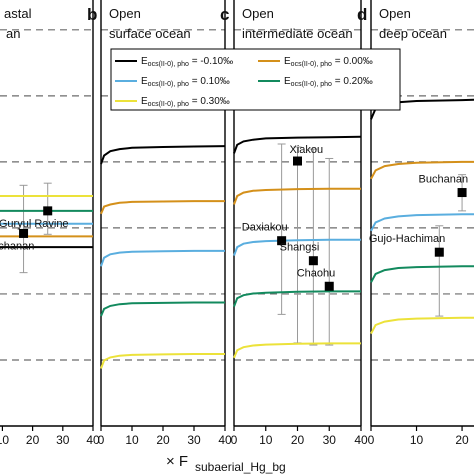 The height and width of the screenshot is (474, 474). What do you see at coordinates (240, 467) in the screenshot?
I see `x-axis-label-subscript: subaerial_Hg_bg` at bounding box center [240, 467].